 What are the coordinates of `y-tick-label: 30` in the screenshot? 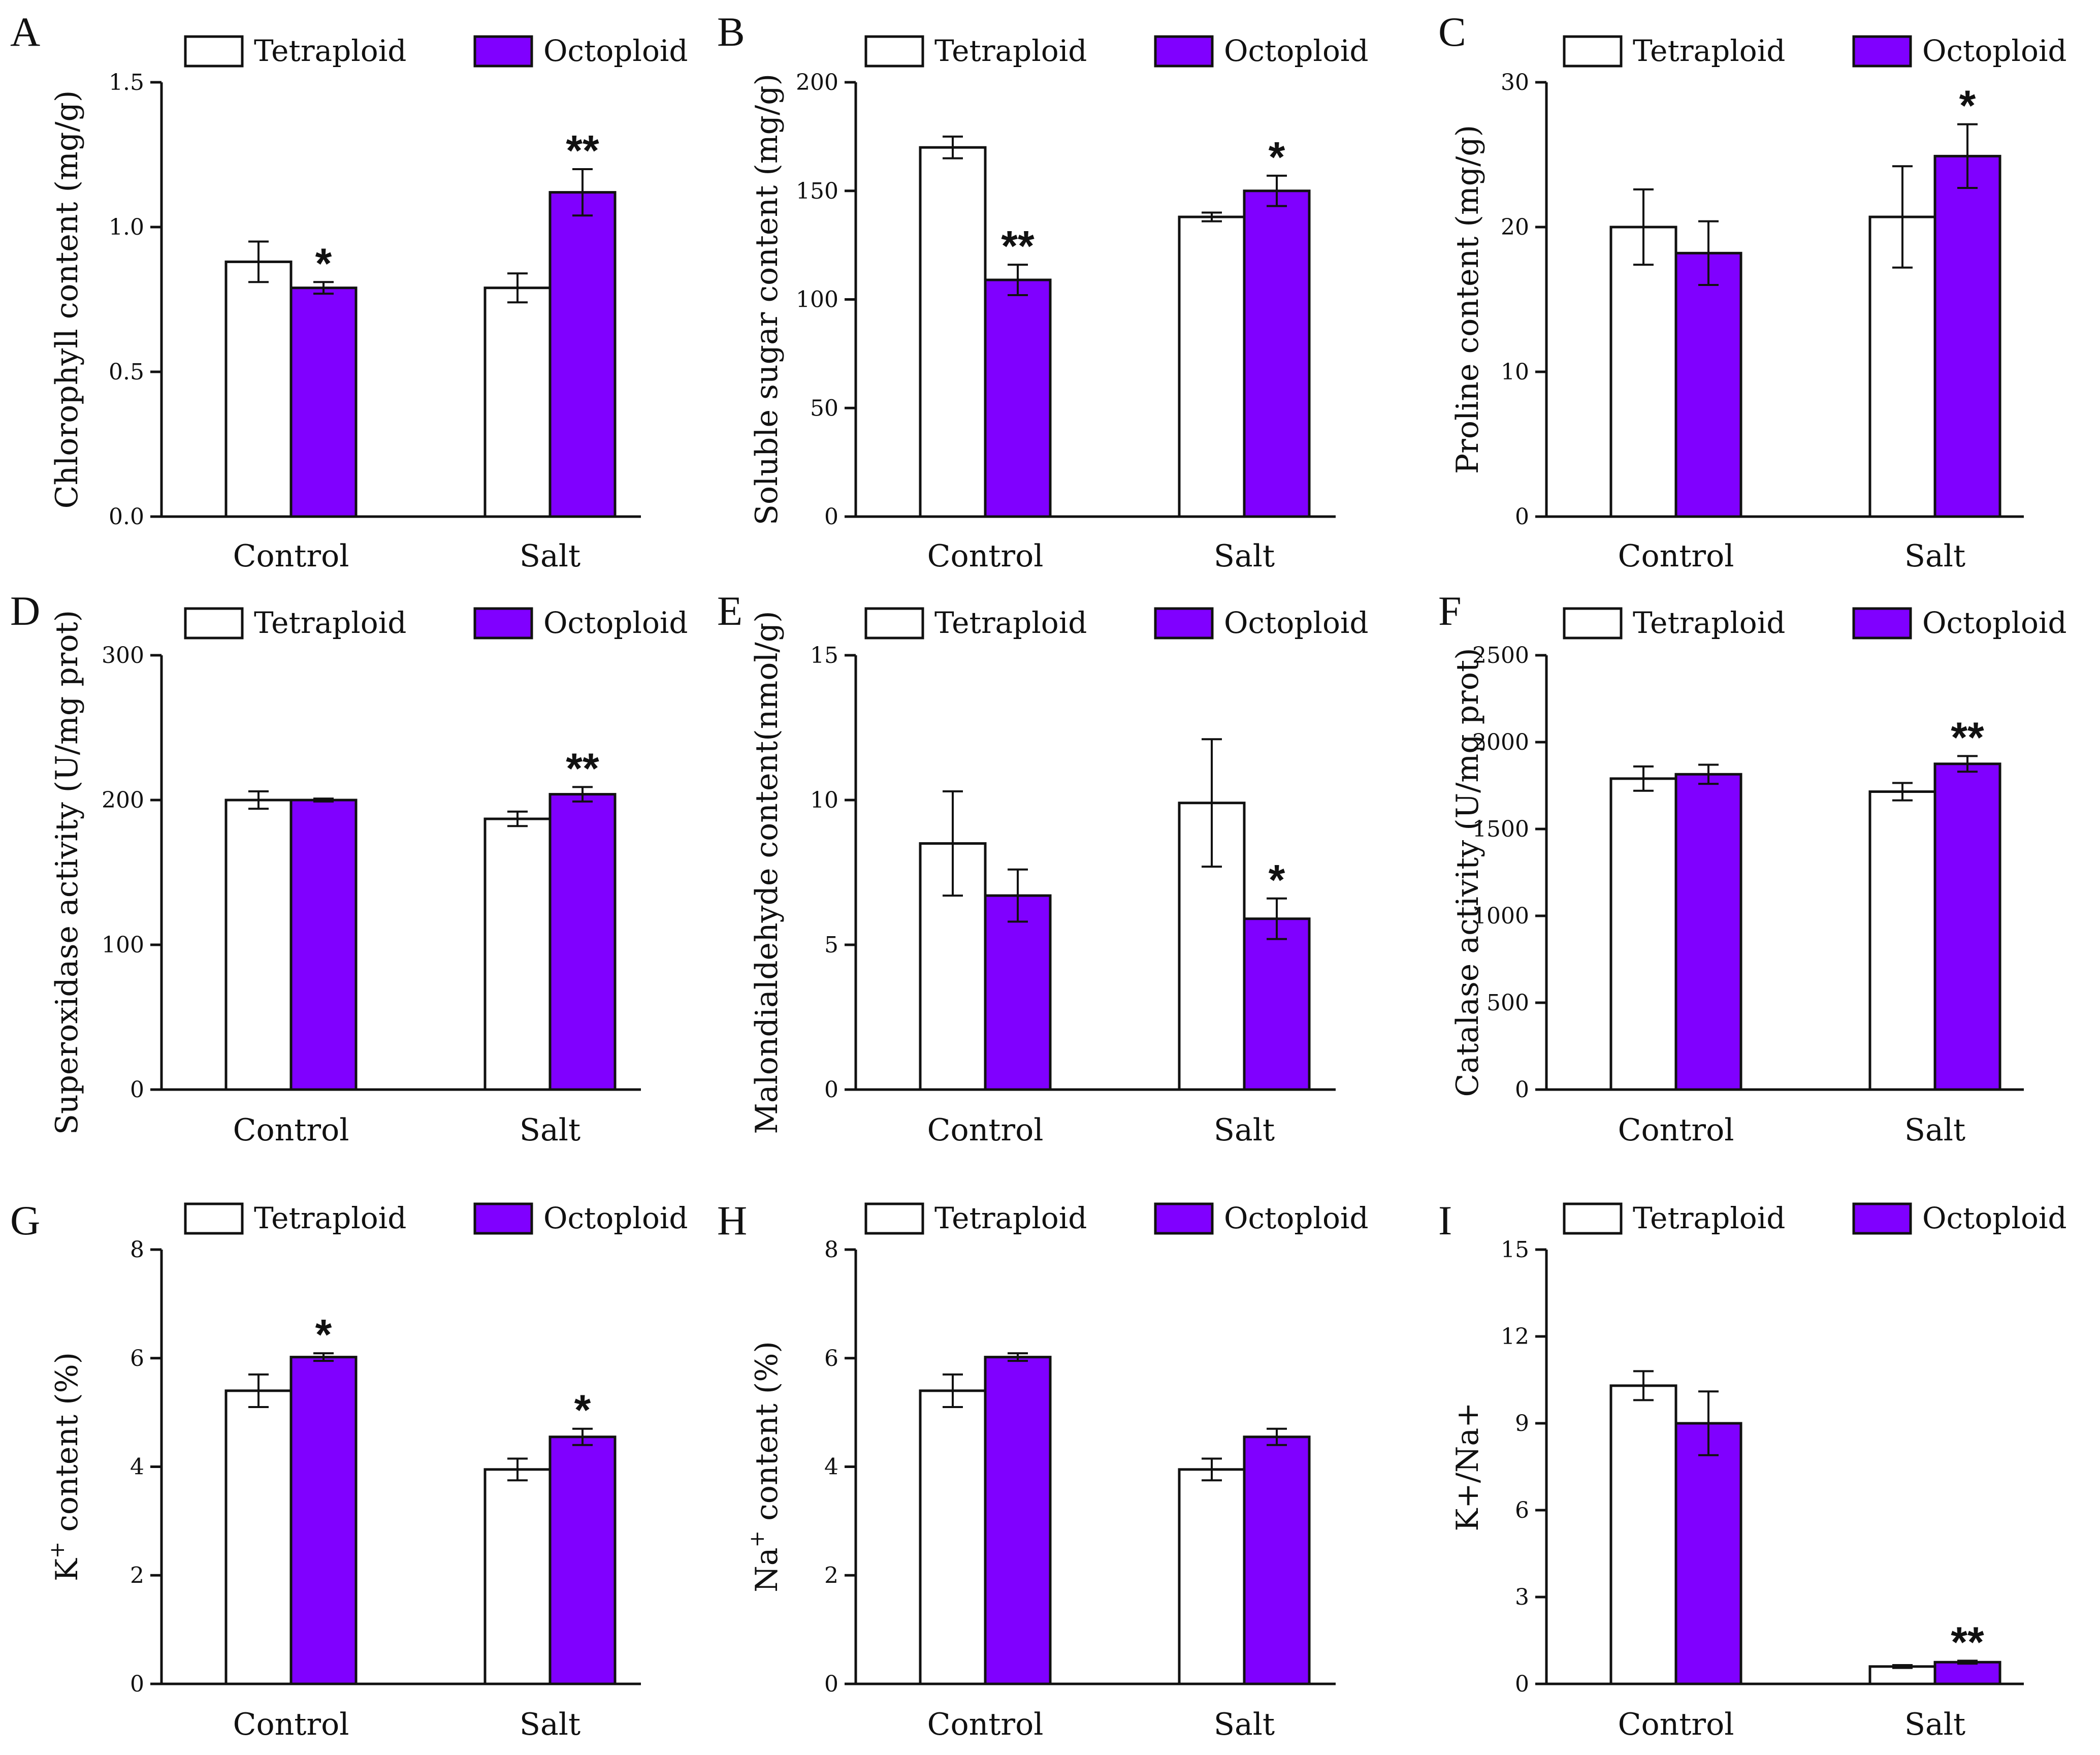 It's located at (1515, 82).